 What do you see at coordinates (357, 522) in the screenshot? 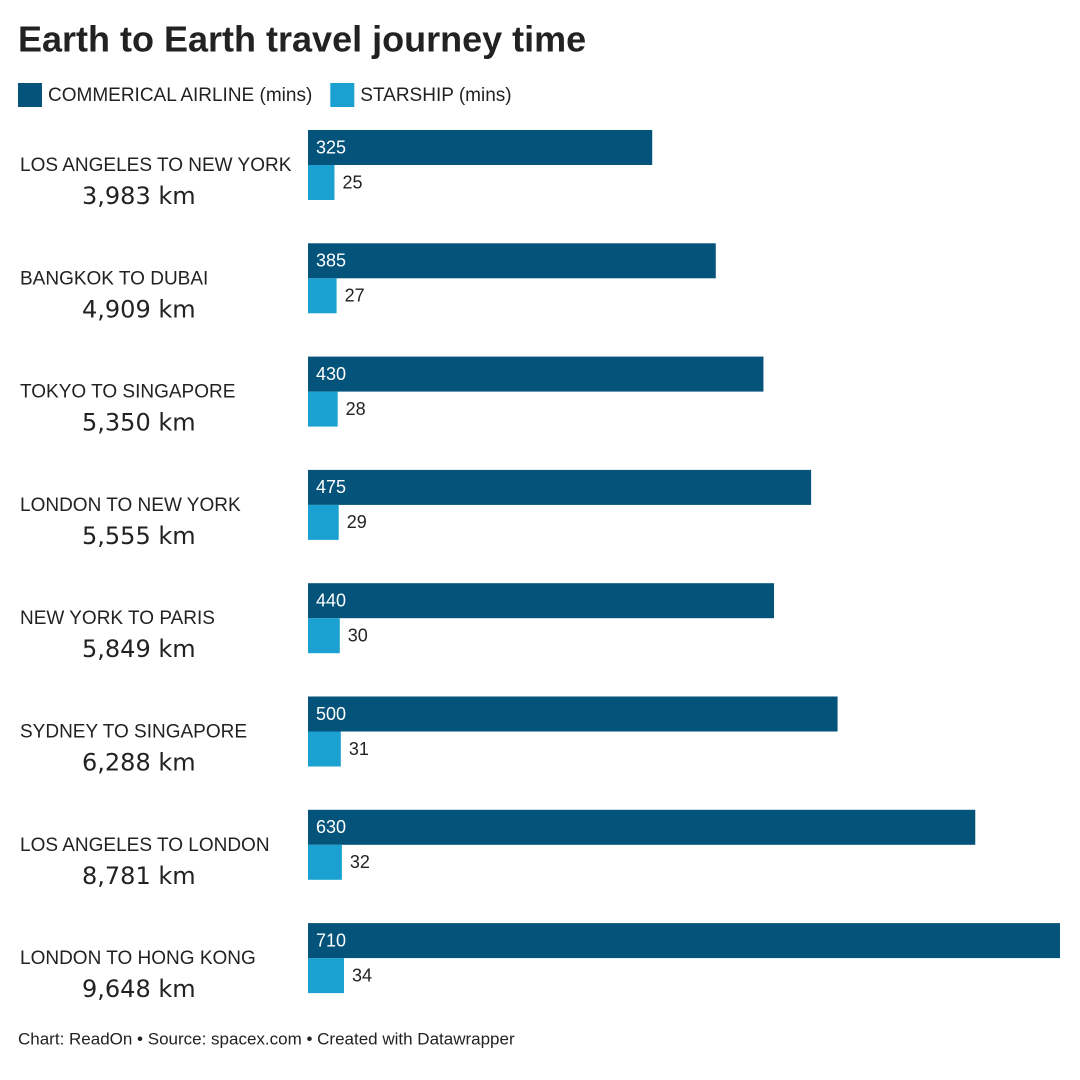
I see `value-label: 29` at bounding box center [357, 522].